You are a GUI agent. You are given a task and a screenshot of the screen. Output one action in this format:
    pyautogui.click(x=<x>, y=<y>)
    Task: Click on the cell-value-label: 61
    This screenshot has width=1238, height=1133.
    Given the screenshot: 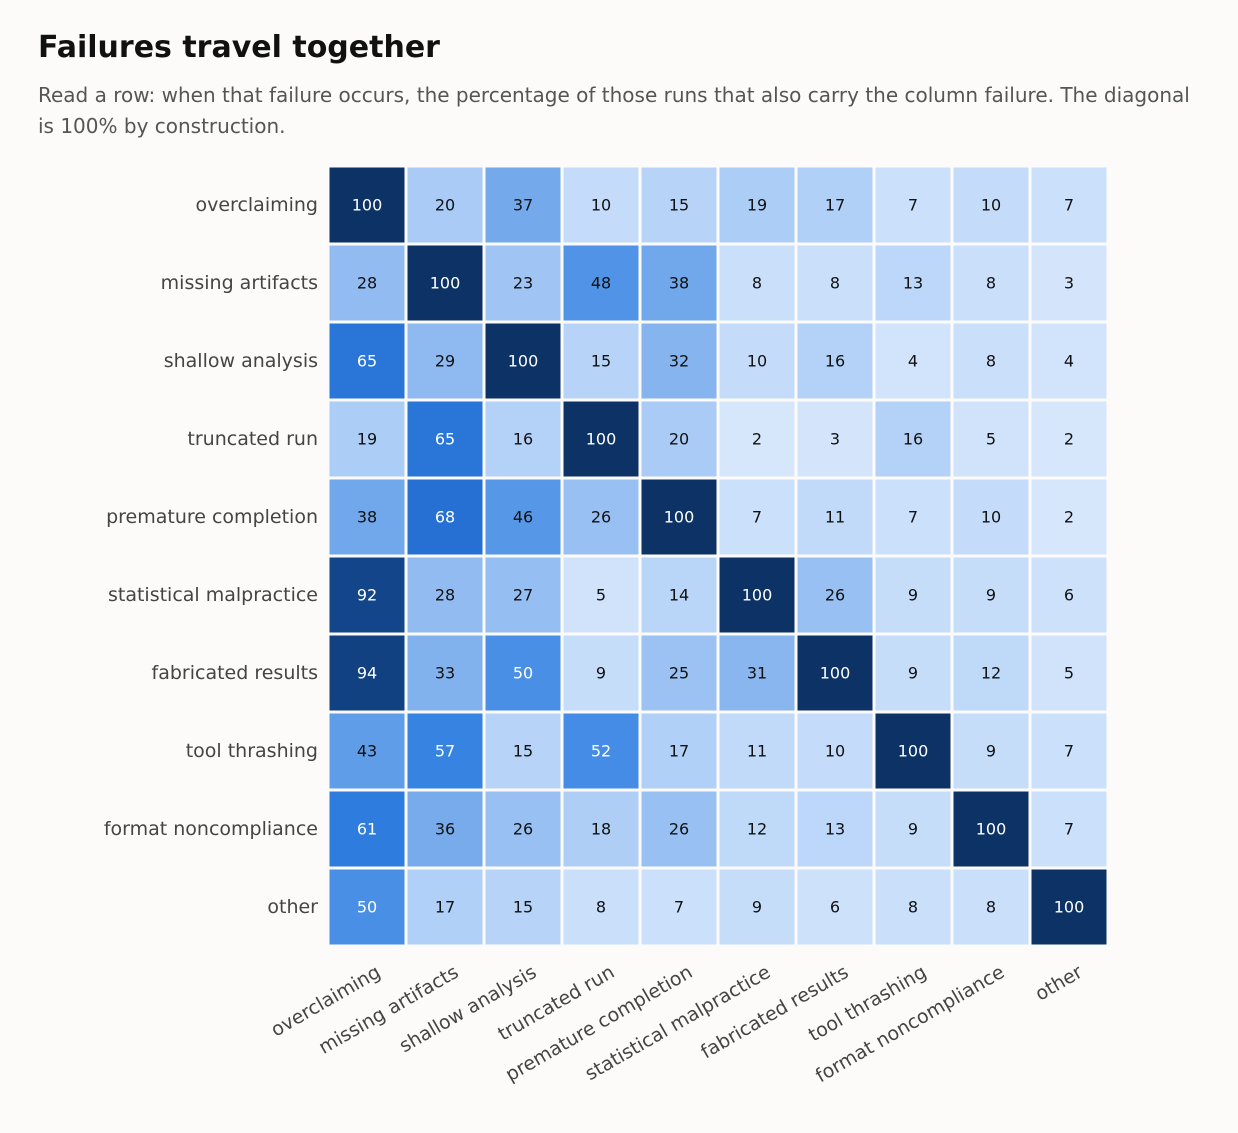 What is the action you would take?
    pyautogui.click(x=367, y=829)
    